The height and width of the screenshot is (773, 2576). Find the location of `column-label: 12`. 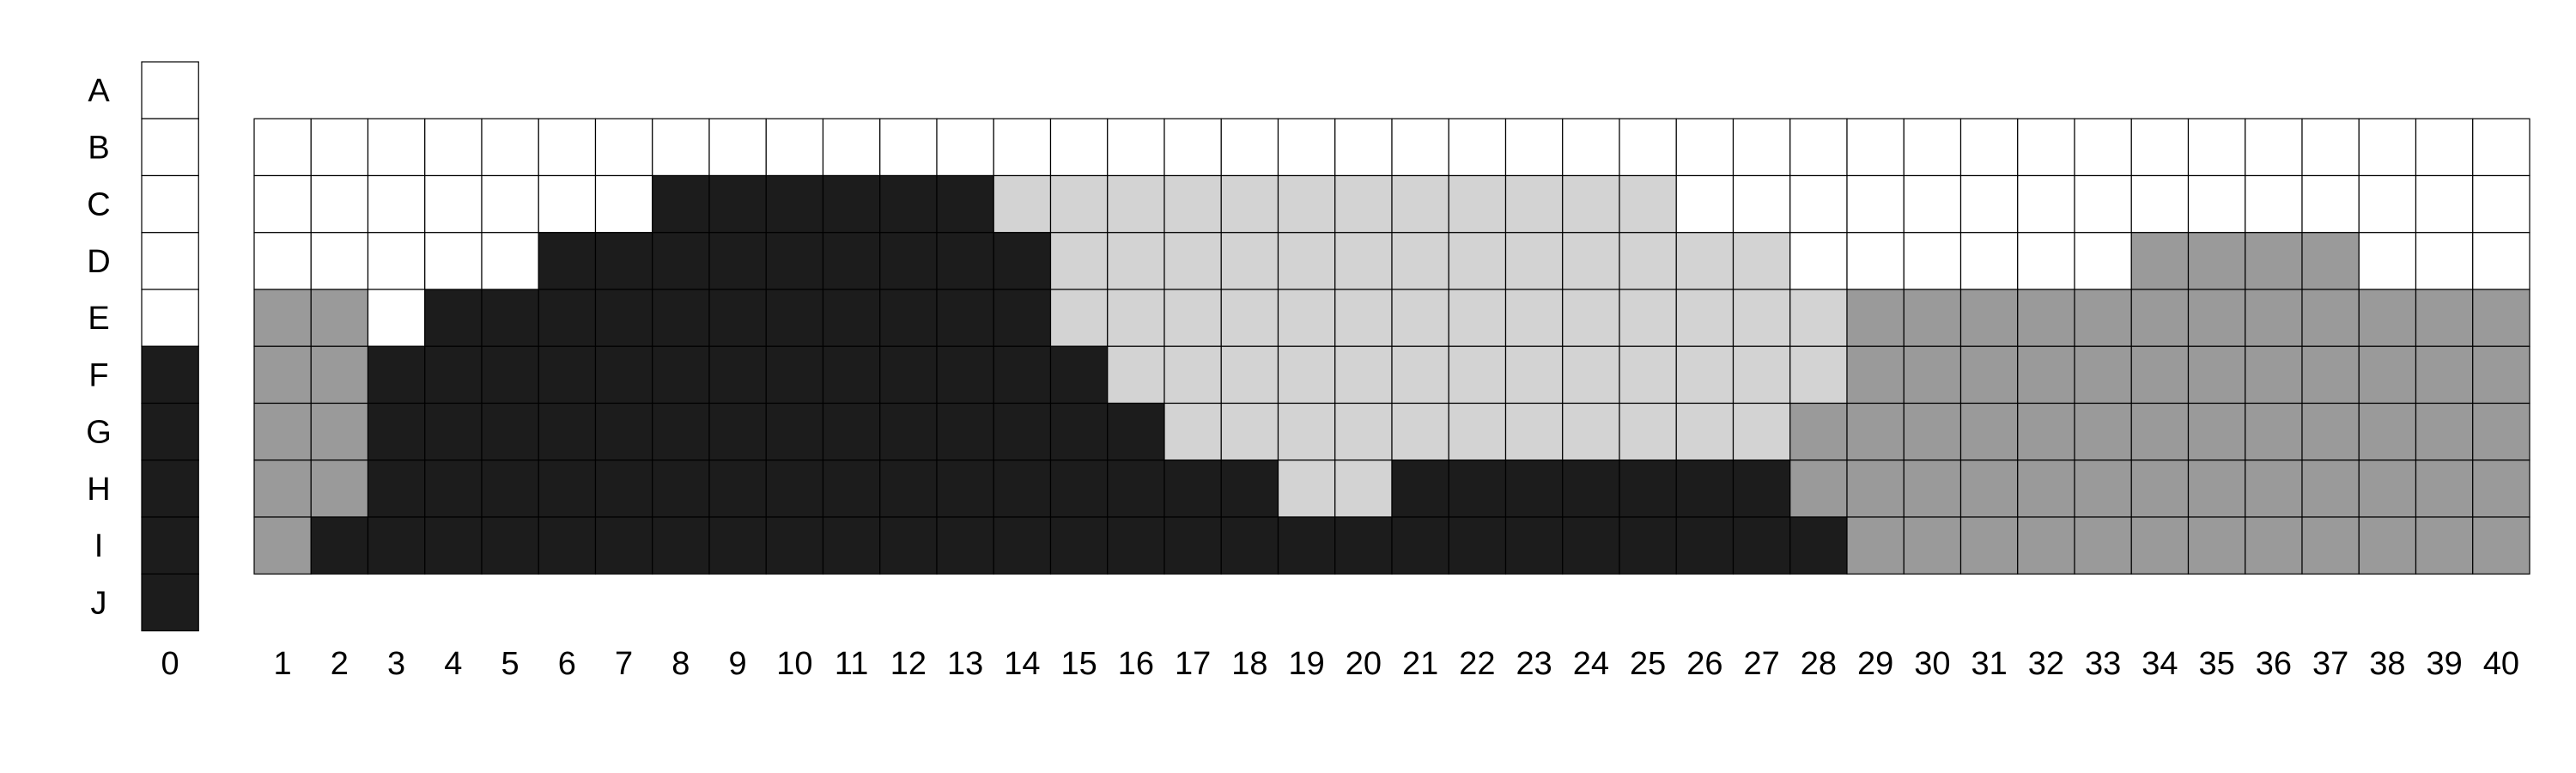

column-label: 12 is located at coordinates (908, 664).